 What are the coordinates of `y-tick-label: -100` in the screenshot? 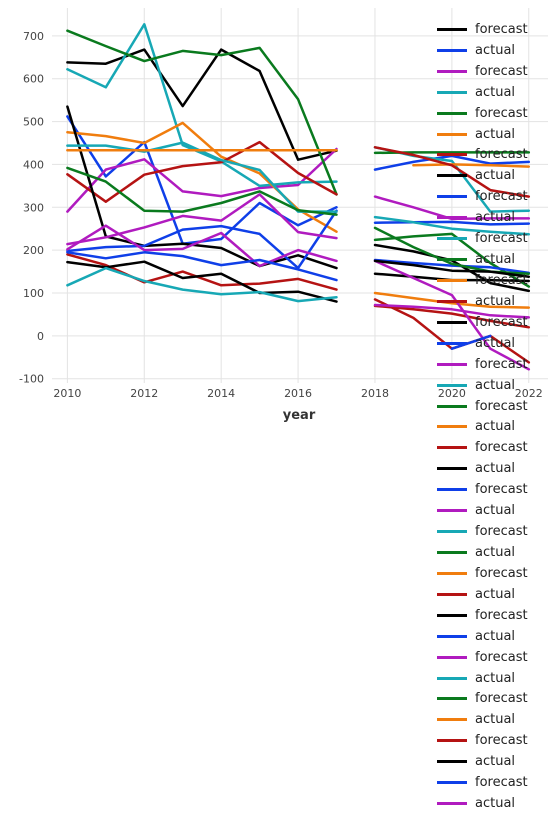 It's located at (31, 379).